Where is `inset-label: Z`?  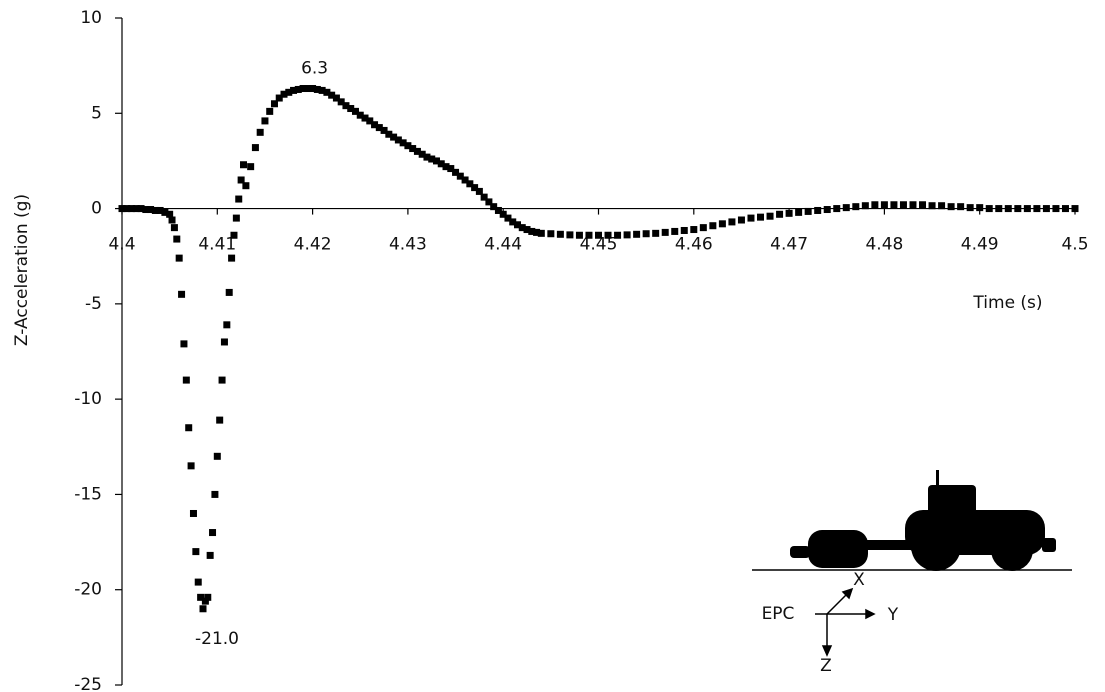
inset-label: Z is located at coordinates (826, 666).